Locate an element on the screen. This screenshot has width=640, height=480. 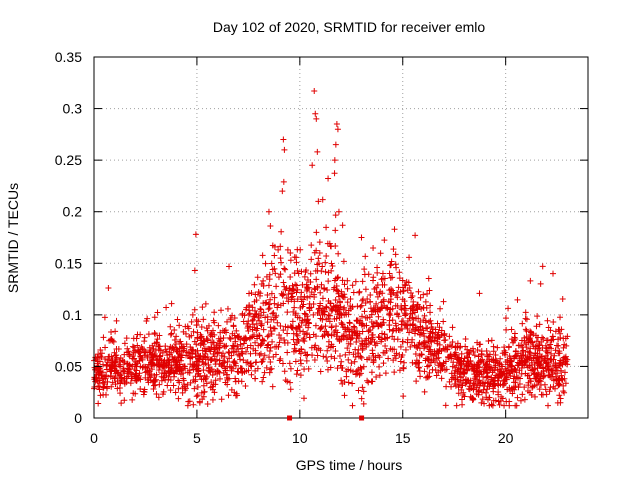
y-tick-label: 0.15 is located at coordinates (68, 263).